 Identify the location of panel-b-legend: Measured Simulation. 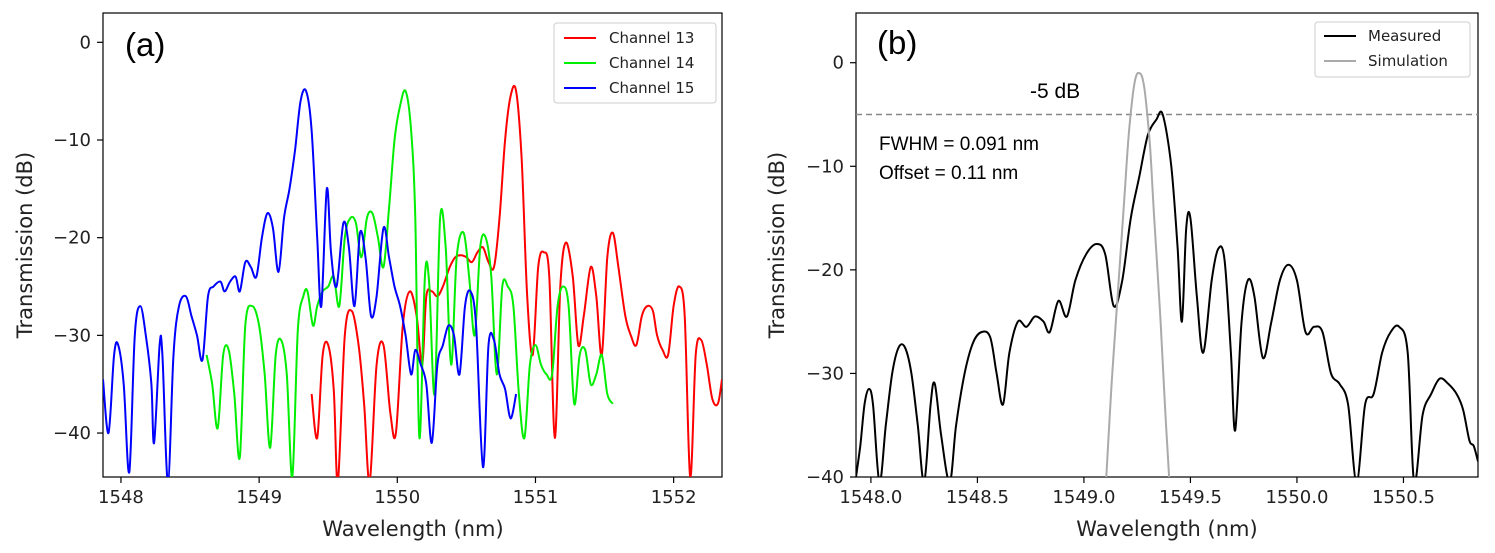
(1392, 49).